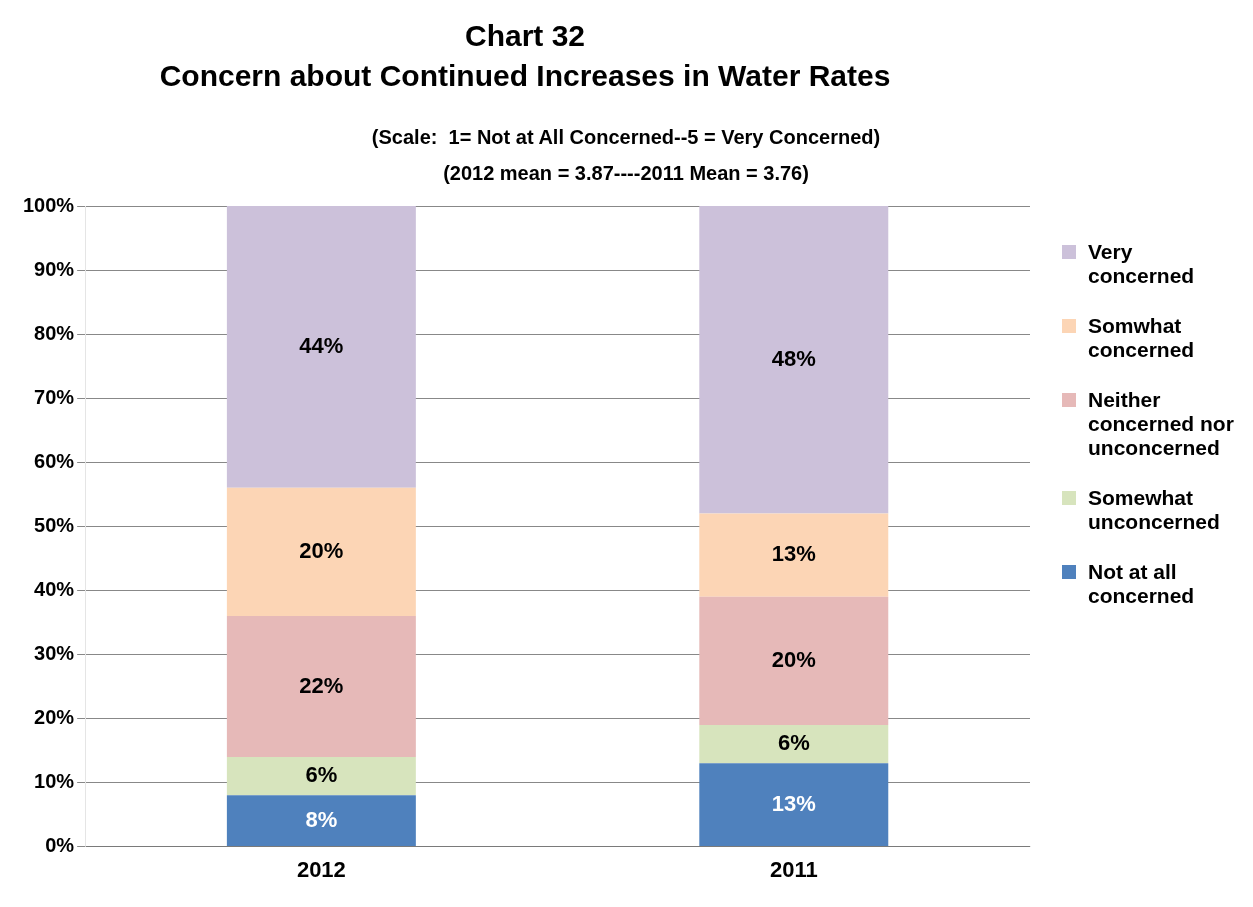 Image resolution: width=1253 pixels, height=907 pixels. What do you see at coordinates (54, 524) in the screenshot?
I see `y-tick-label: 50%` at bounding box center [54, 524].